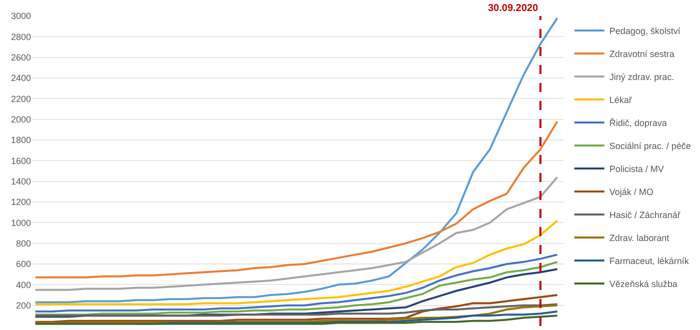  What do you see at coordinates (636, 169) in the screenshot?
I see `legend-label: Policista / MV` at bounding box center [636, 169].